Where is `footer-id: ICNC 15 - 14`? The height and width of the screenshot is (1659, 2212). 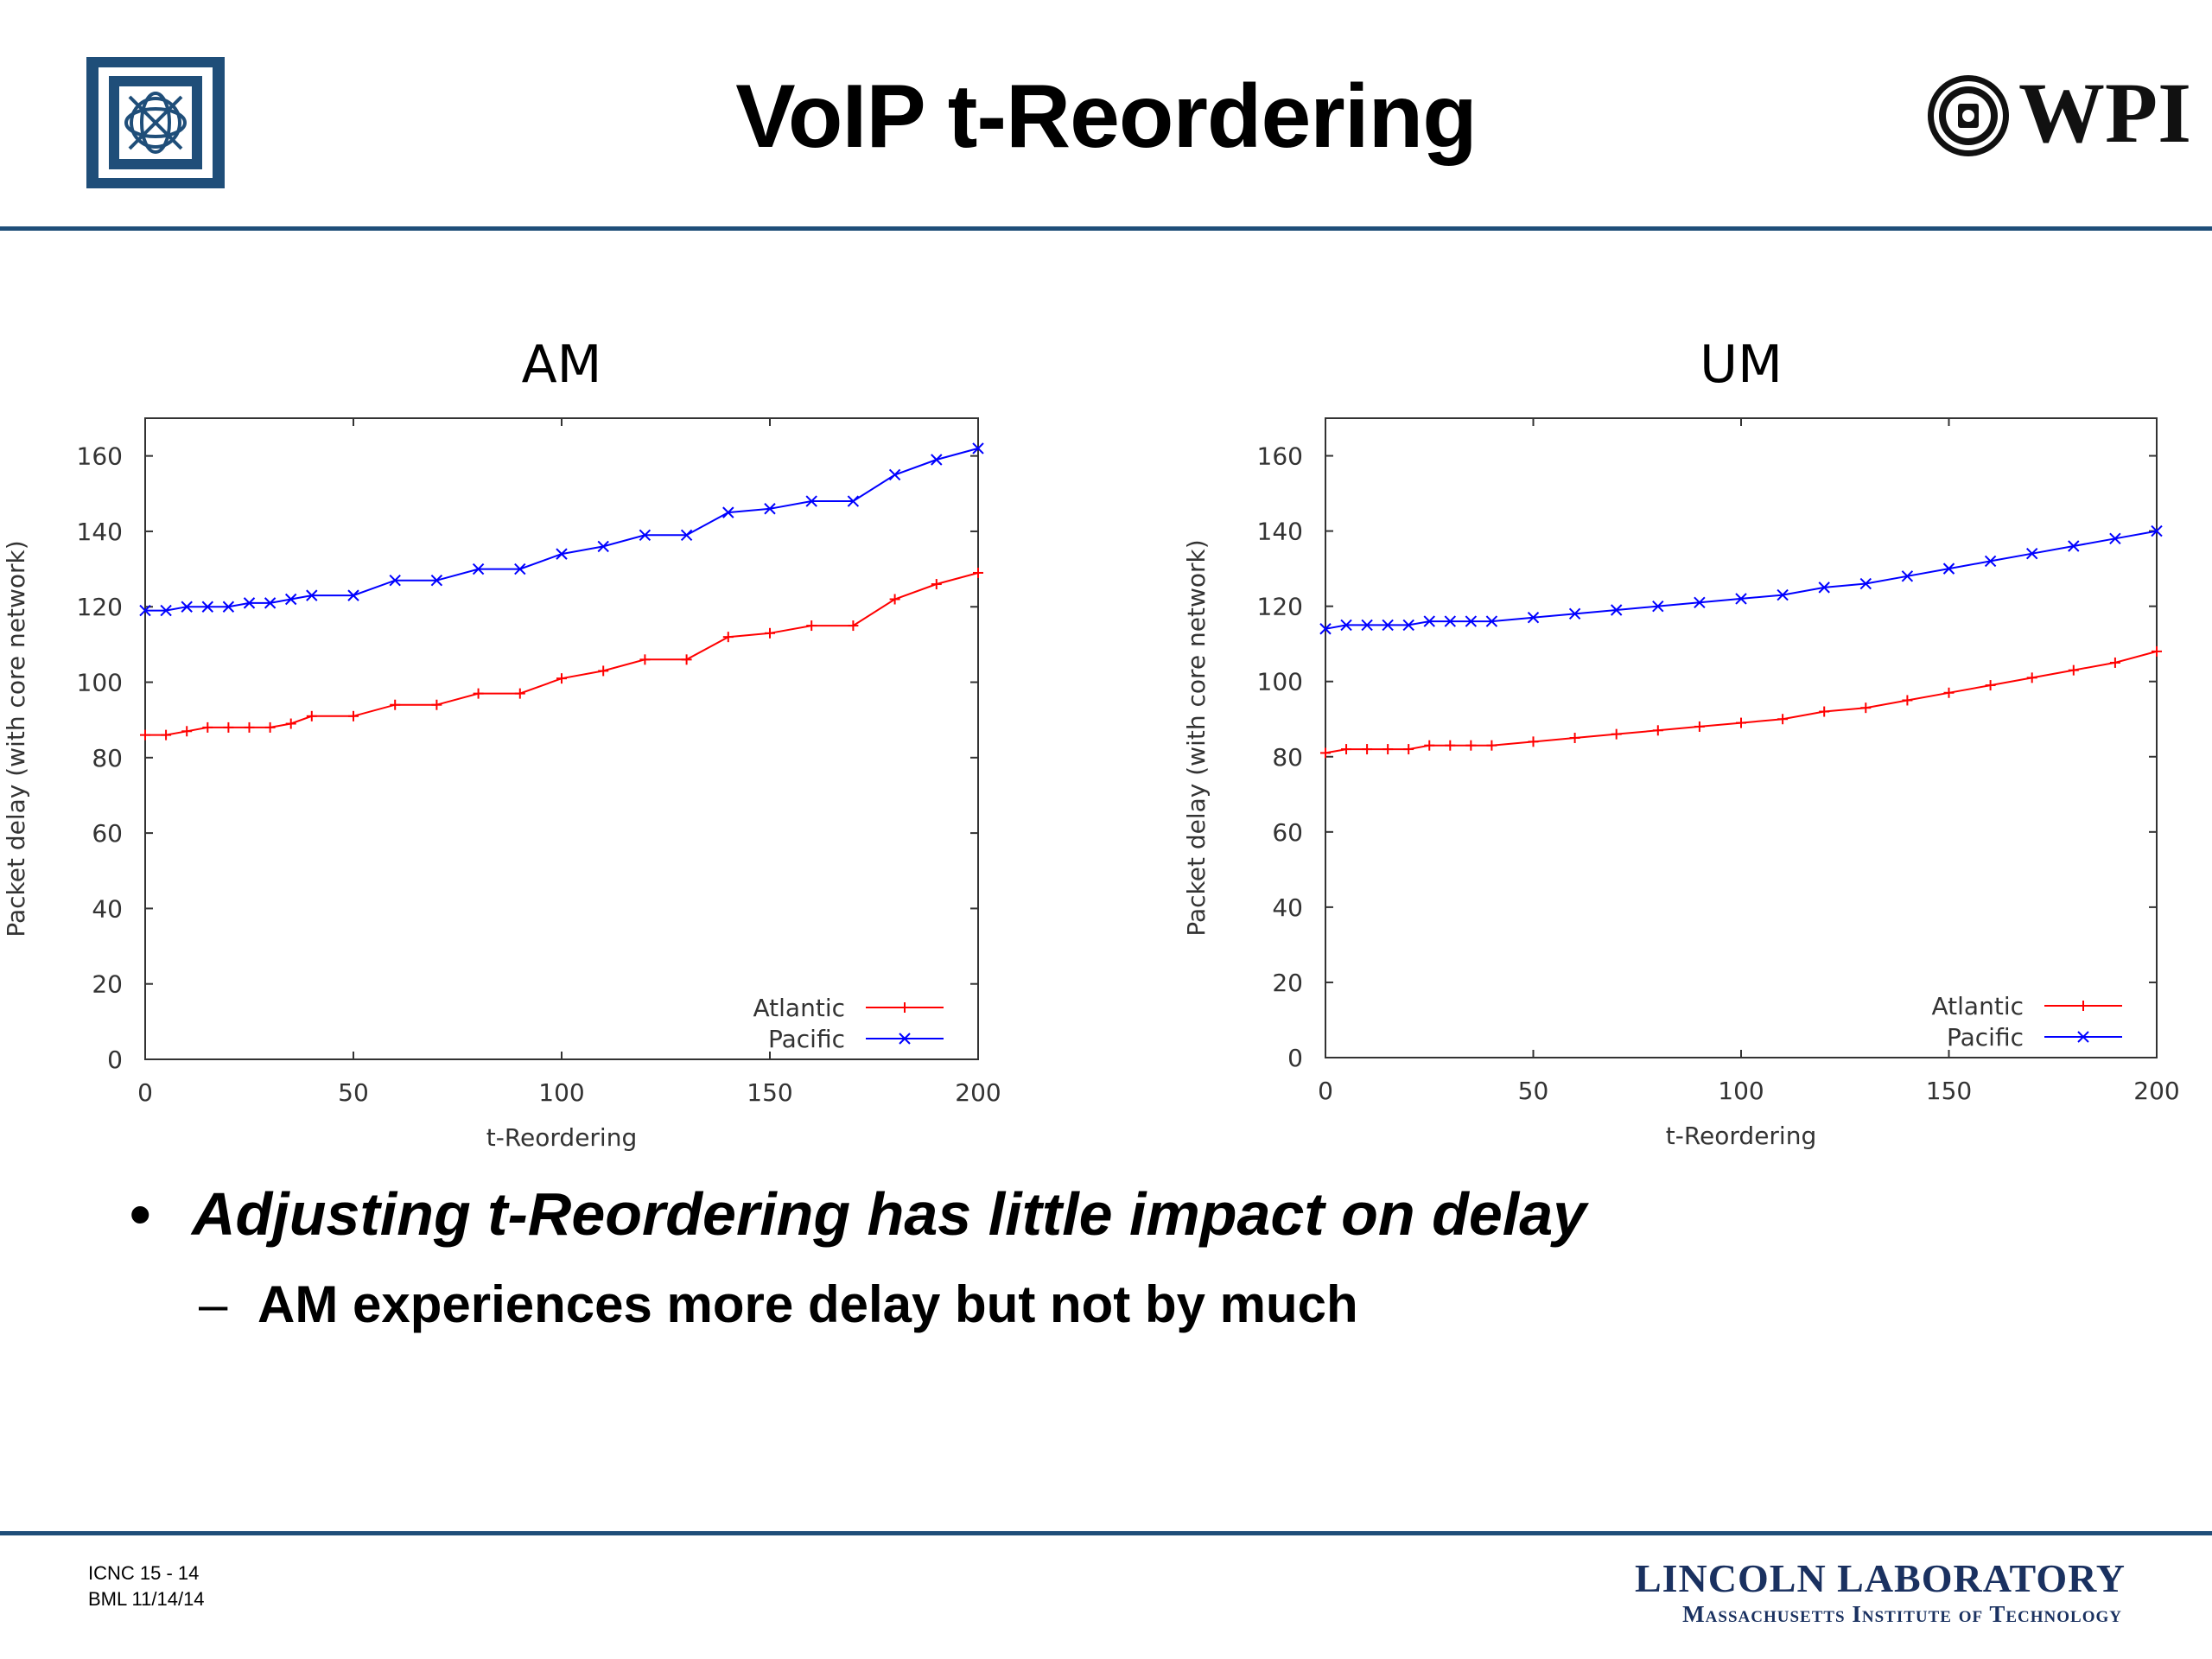 footer-id: ICNC 15 - 14 is located at coordinates (144, 1573).